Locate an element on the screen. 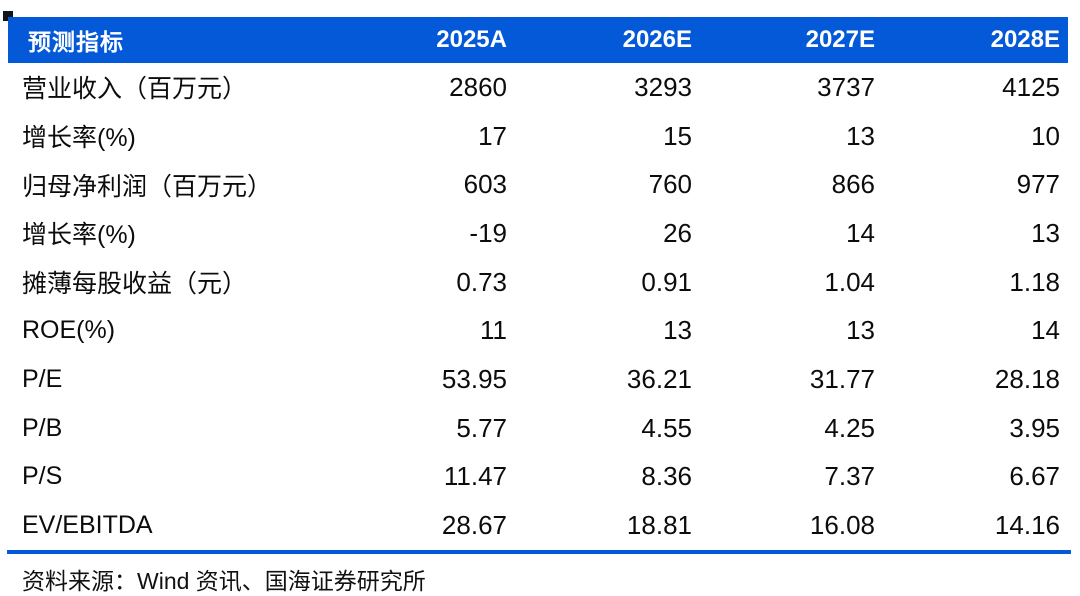 The height and width of the screenshot is (596, 1080). table-row-revenue: 营业收入（百万元） 2860 3293 3737 4125 is located at coordinates (538, 87).